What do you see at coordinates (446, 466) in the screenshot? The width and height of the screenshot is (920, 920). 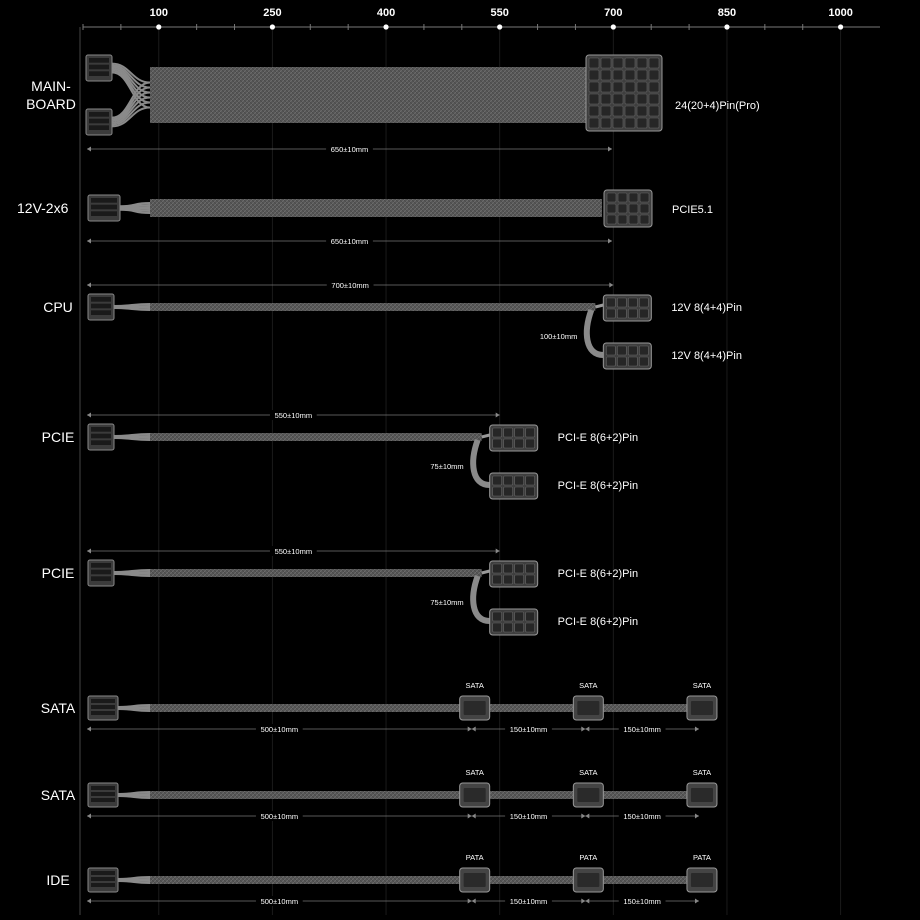 I see `branch-length-label: 75±10mm` at bounding box center [446, 466].